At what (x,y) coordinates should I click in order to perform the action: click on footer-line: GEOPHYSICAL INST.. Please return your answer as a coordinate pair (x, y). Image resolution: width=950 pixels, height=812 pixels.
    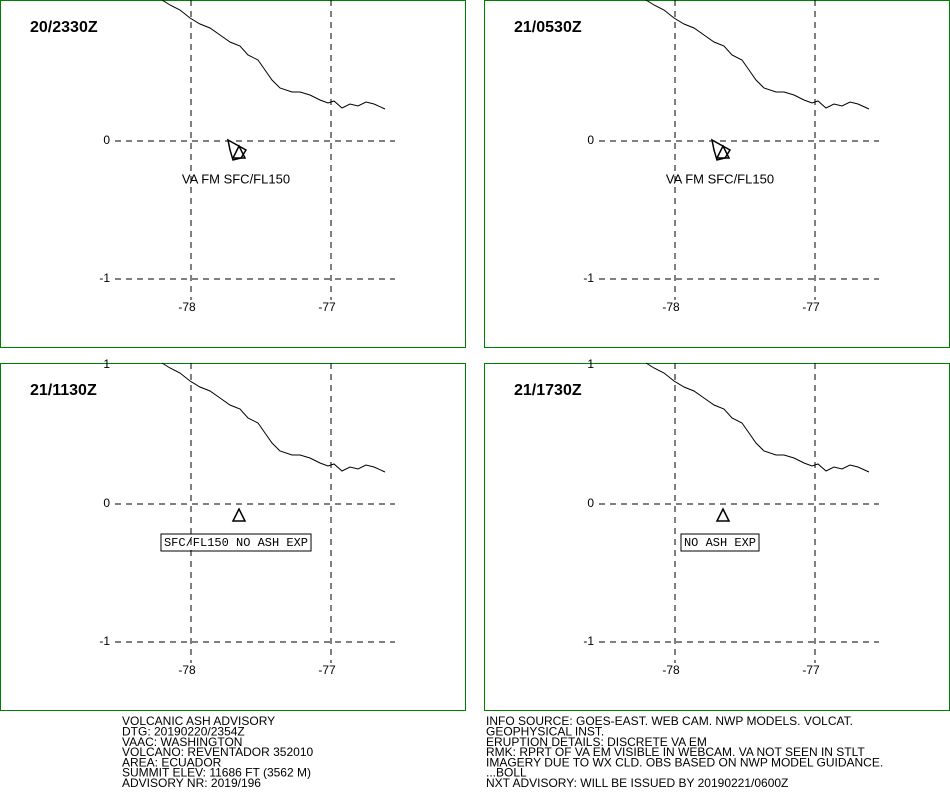
    Looking at the image, I should click on (545, 731).